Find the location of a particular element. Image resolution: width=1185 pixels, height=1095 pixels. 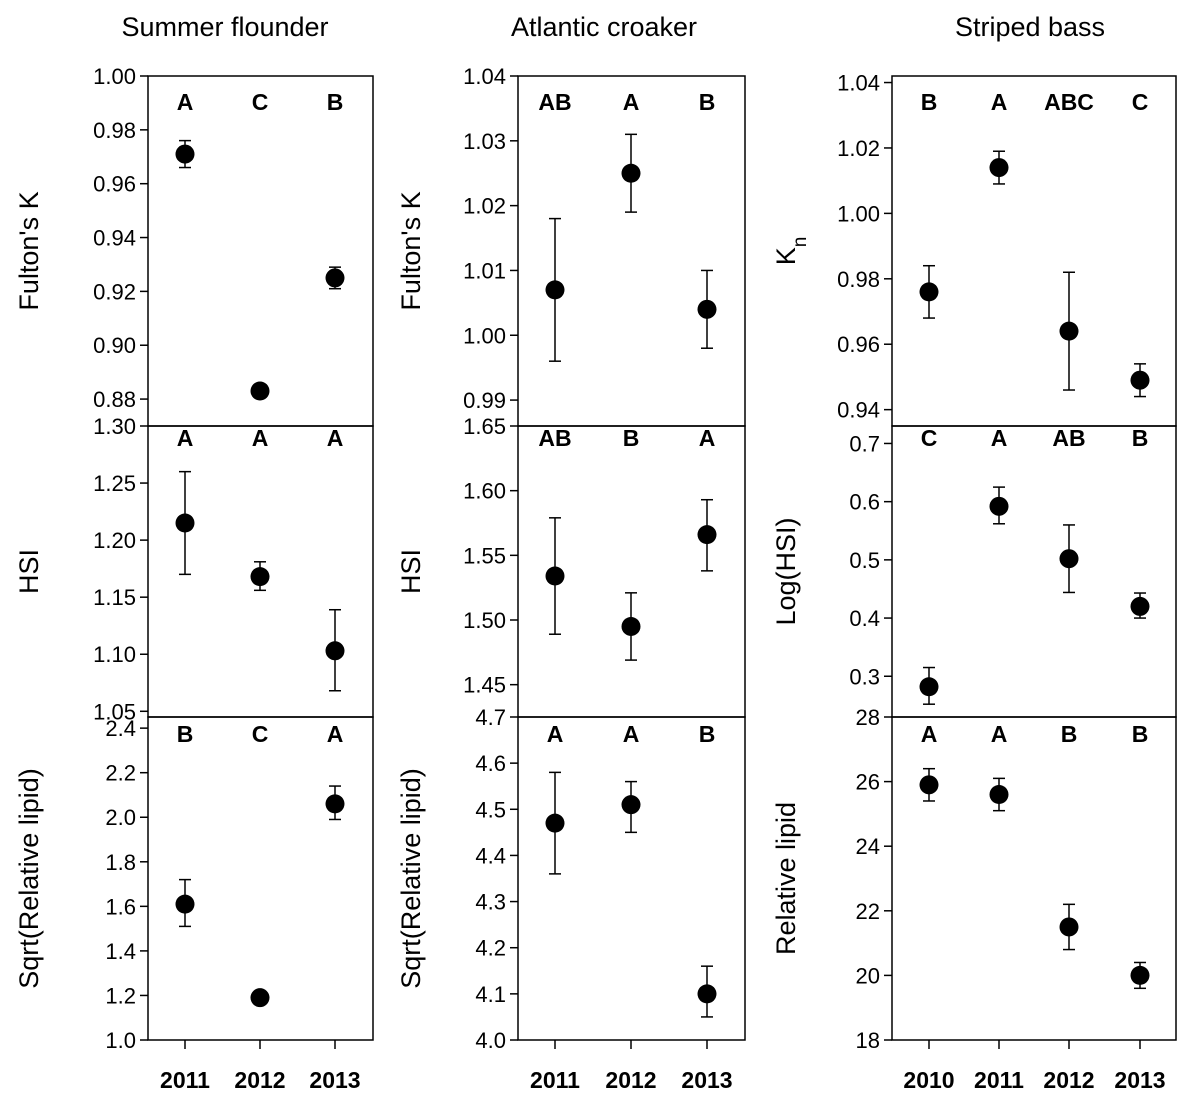

group-label: ABC is located at coordinates (1069, 102).